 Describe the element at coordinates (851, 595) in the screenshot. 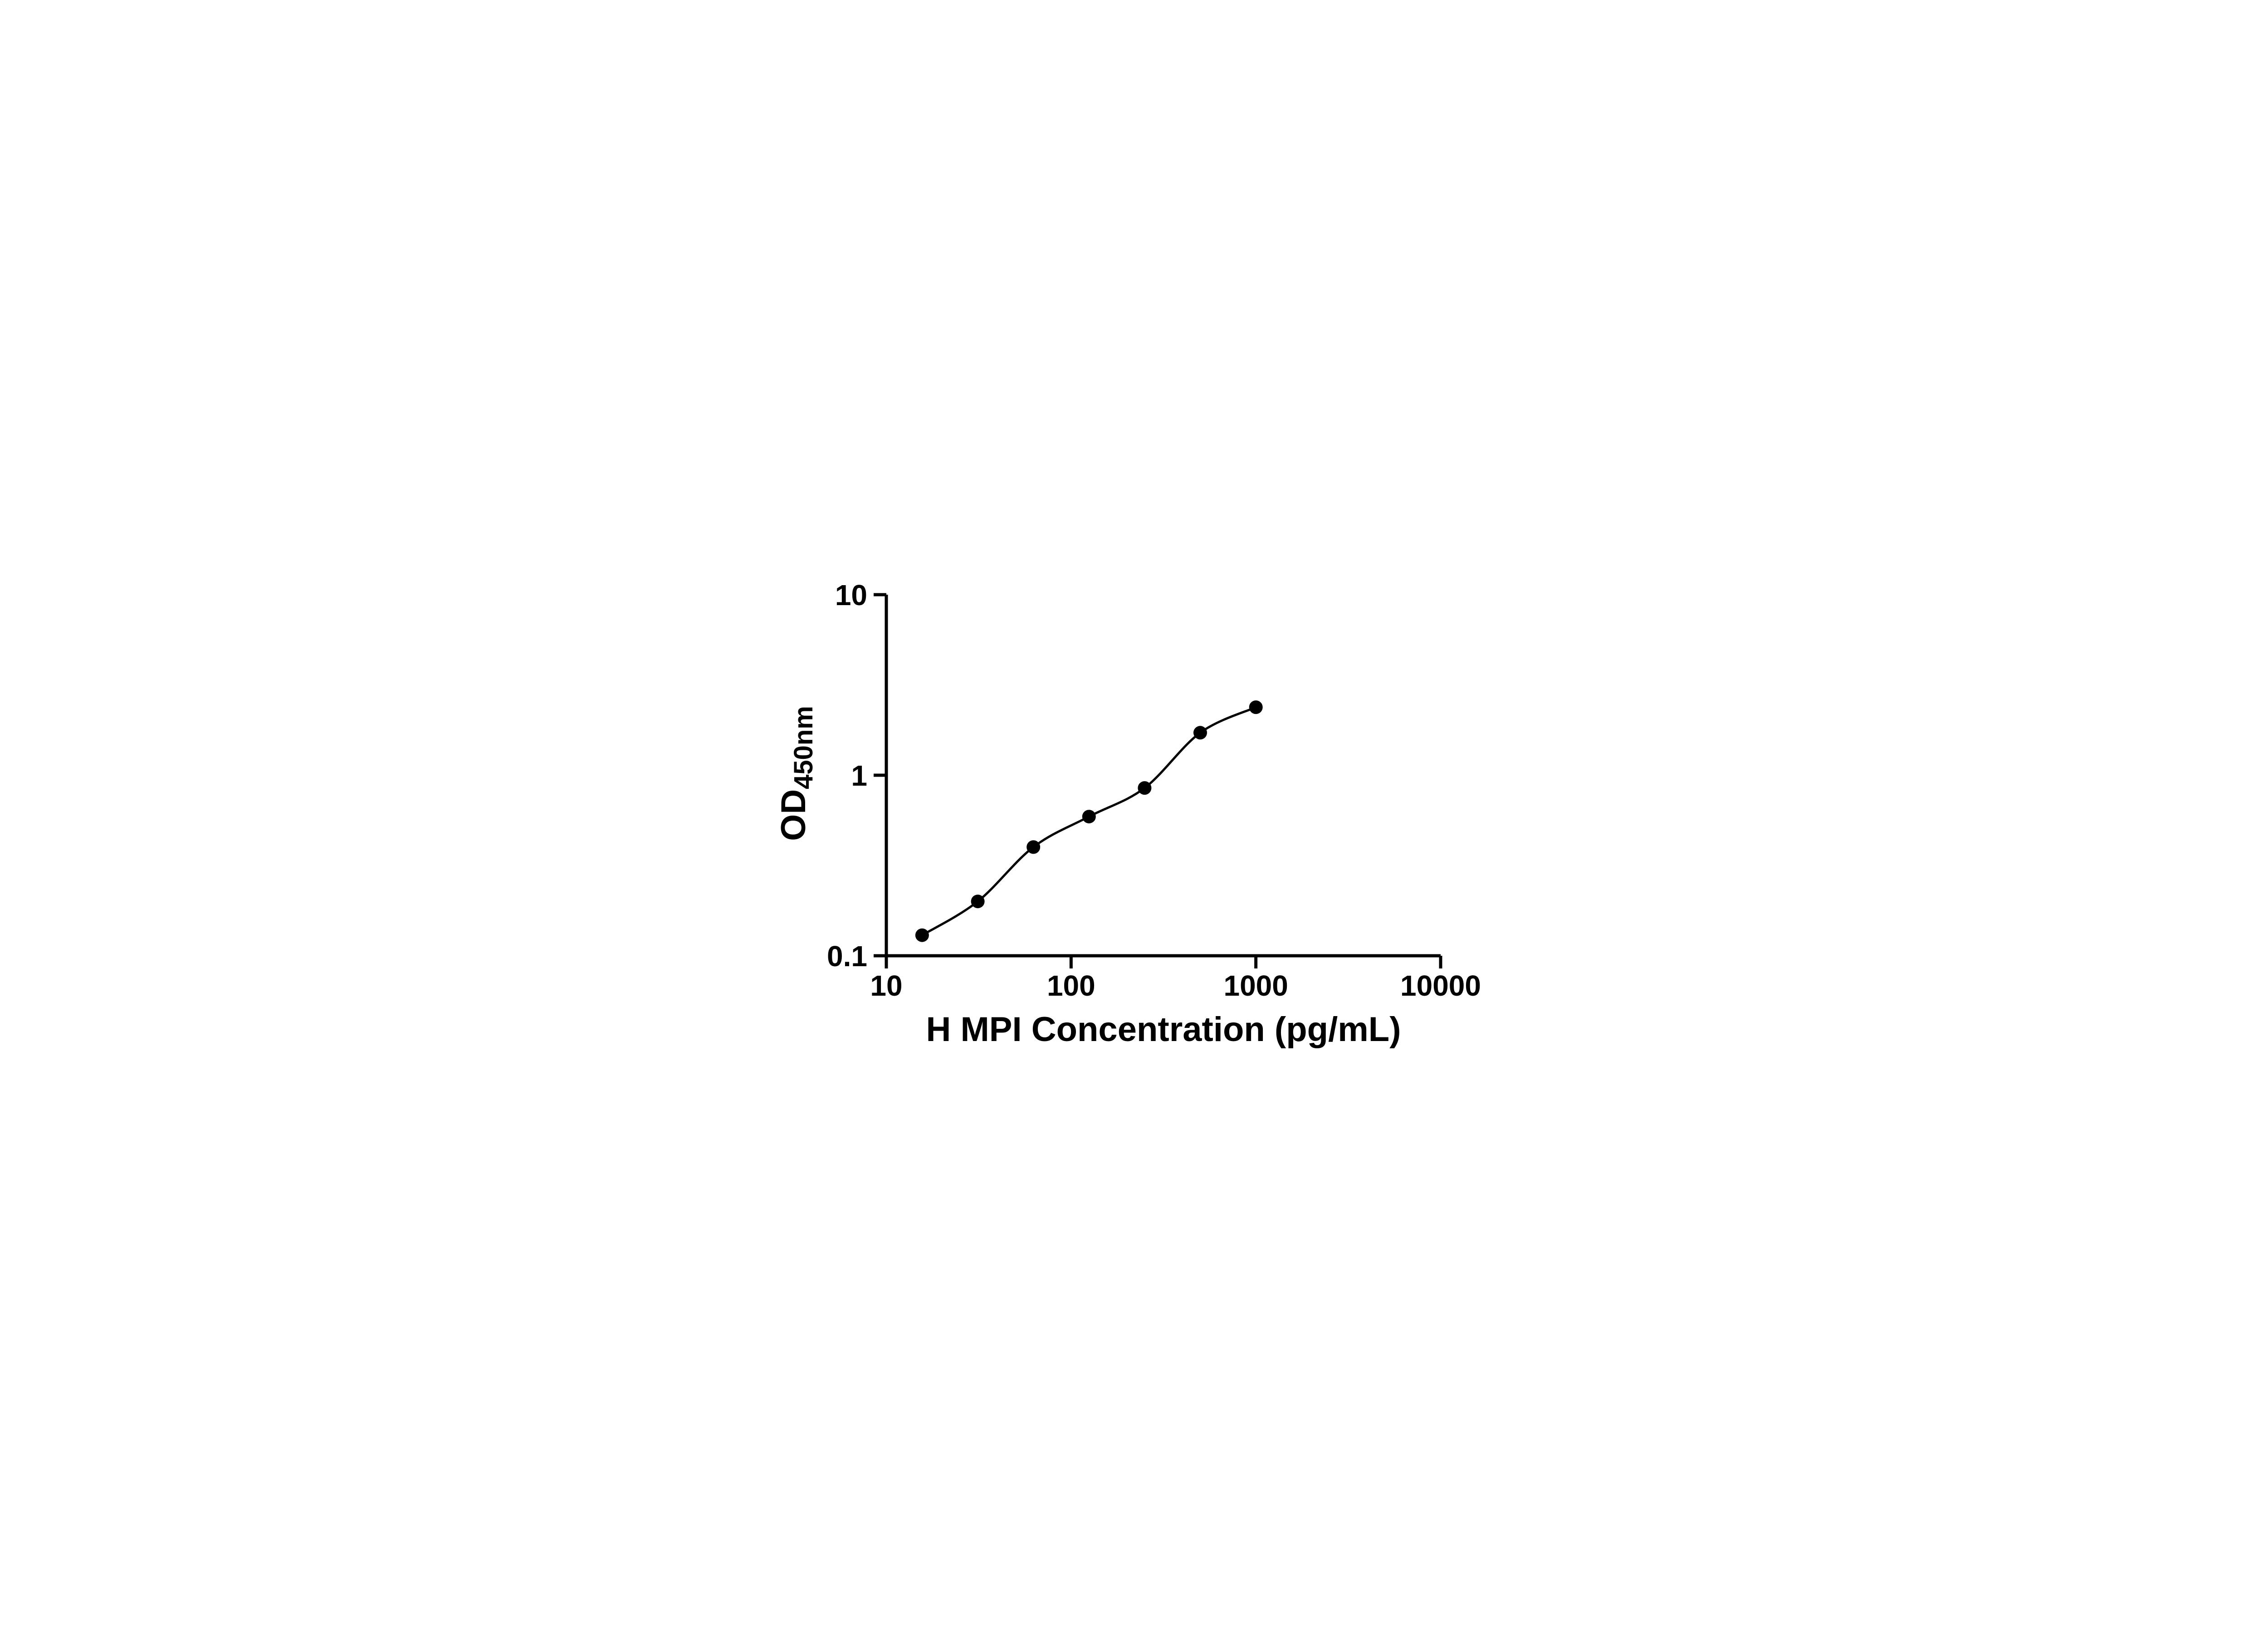

I see `y-tick-label: 10` at that location.